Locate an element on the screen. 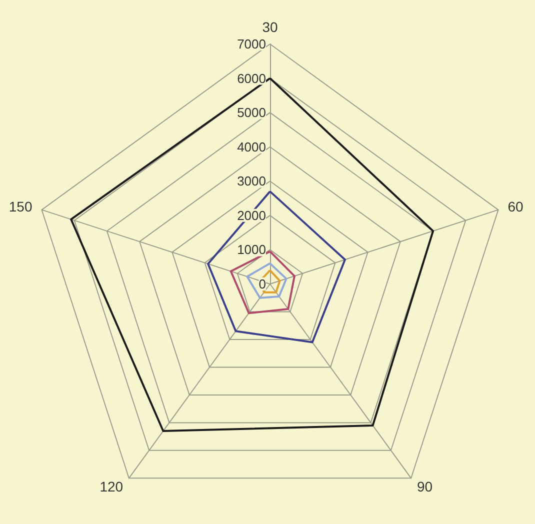 The height and width of the screenshot is (524, 535). spoke-label: 60 is located at coordinates (516, 206).